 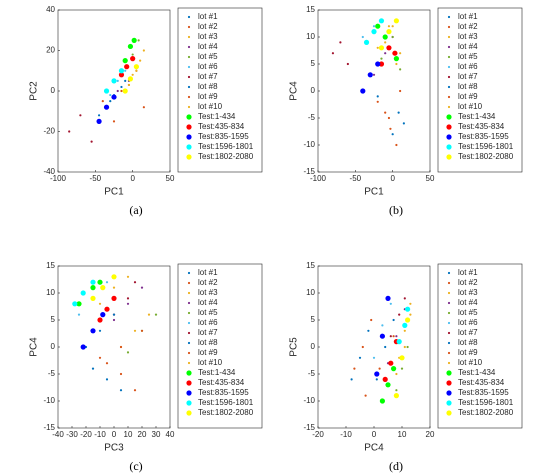 I want to click on legend-label: lot #2, so click(x=468, y=282).